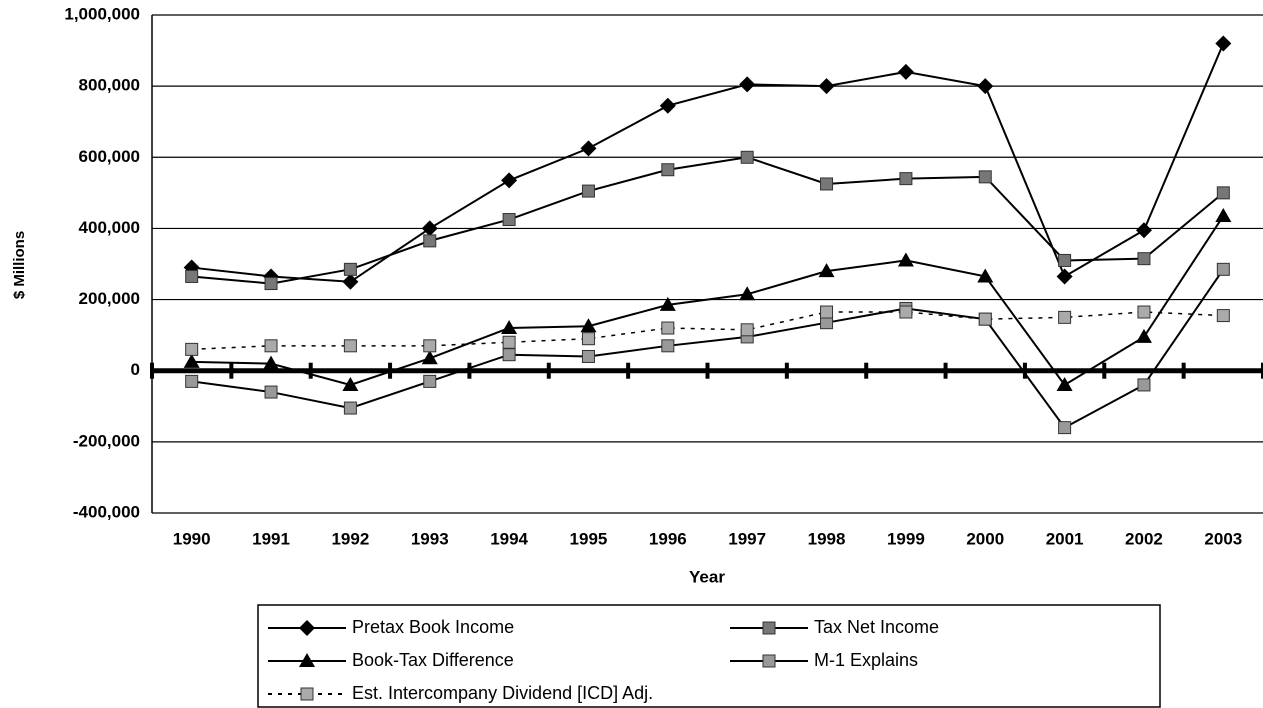 The width and height of the screenshot is (1263, 708). Describe the element at coordinates (985, 538) in the screenshot. I see `x-tick-label: 2000` at that location.